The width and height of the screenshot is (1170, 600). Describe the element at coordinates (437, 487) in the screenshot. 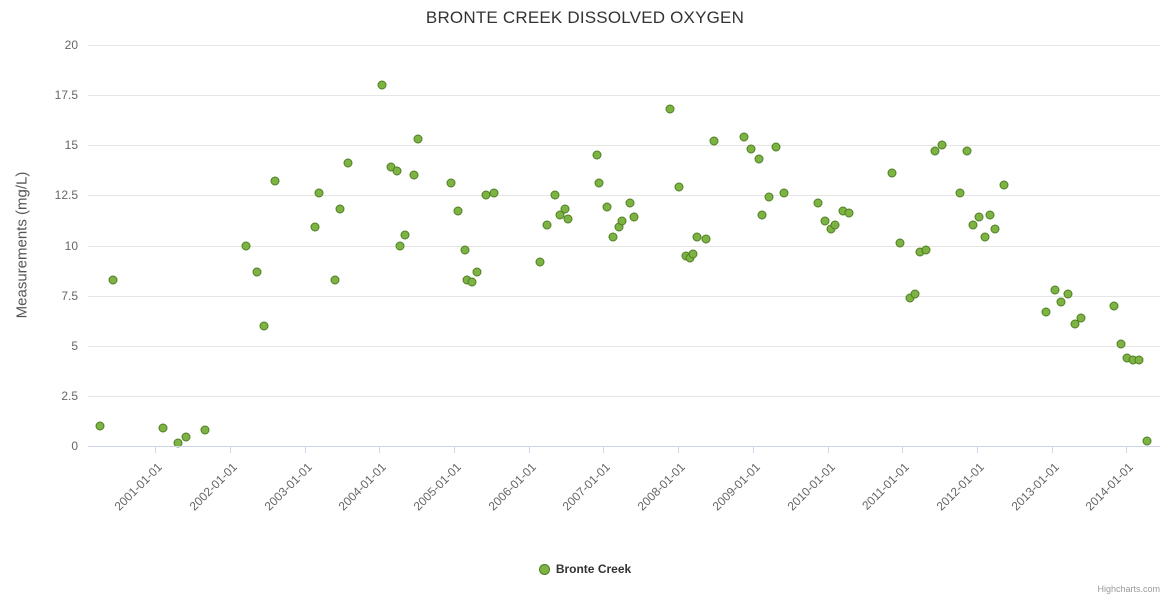

I see `x-tick-label: 2005-01-01` at that location.